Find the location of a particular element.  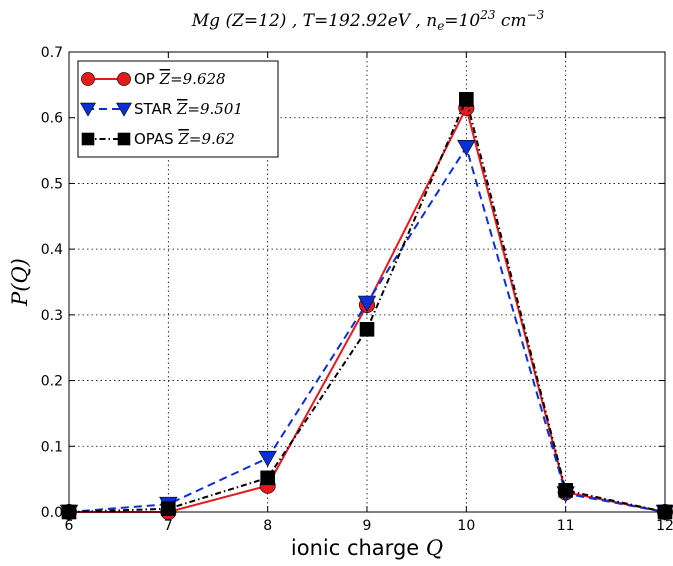

y-tick-label: 0.3 is located at coordinates (52, 316).